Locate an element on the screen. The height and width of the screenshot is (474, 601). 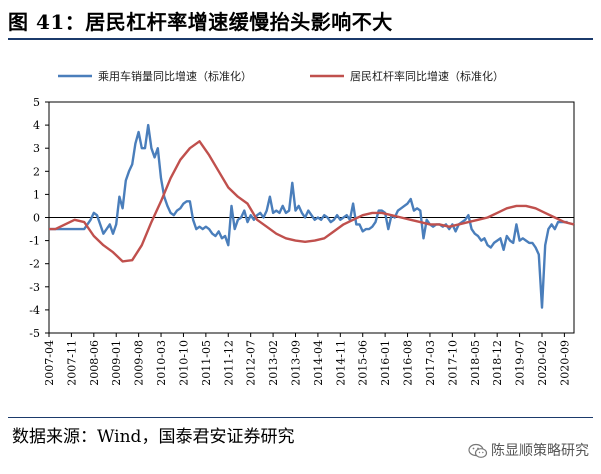
x-tick-label: 2016-08 is located at coordinates (408, 363).